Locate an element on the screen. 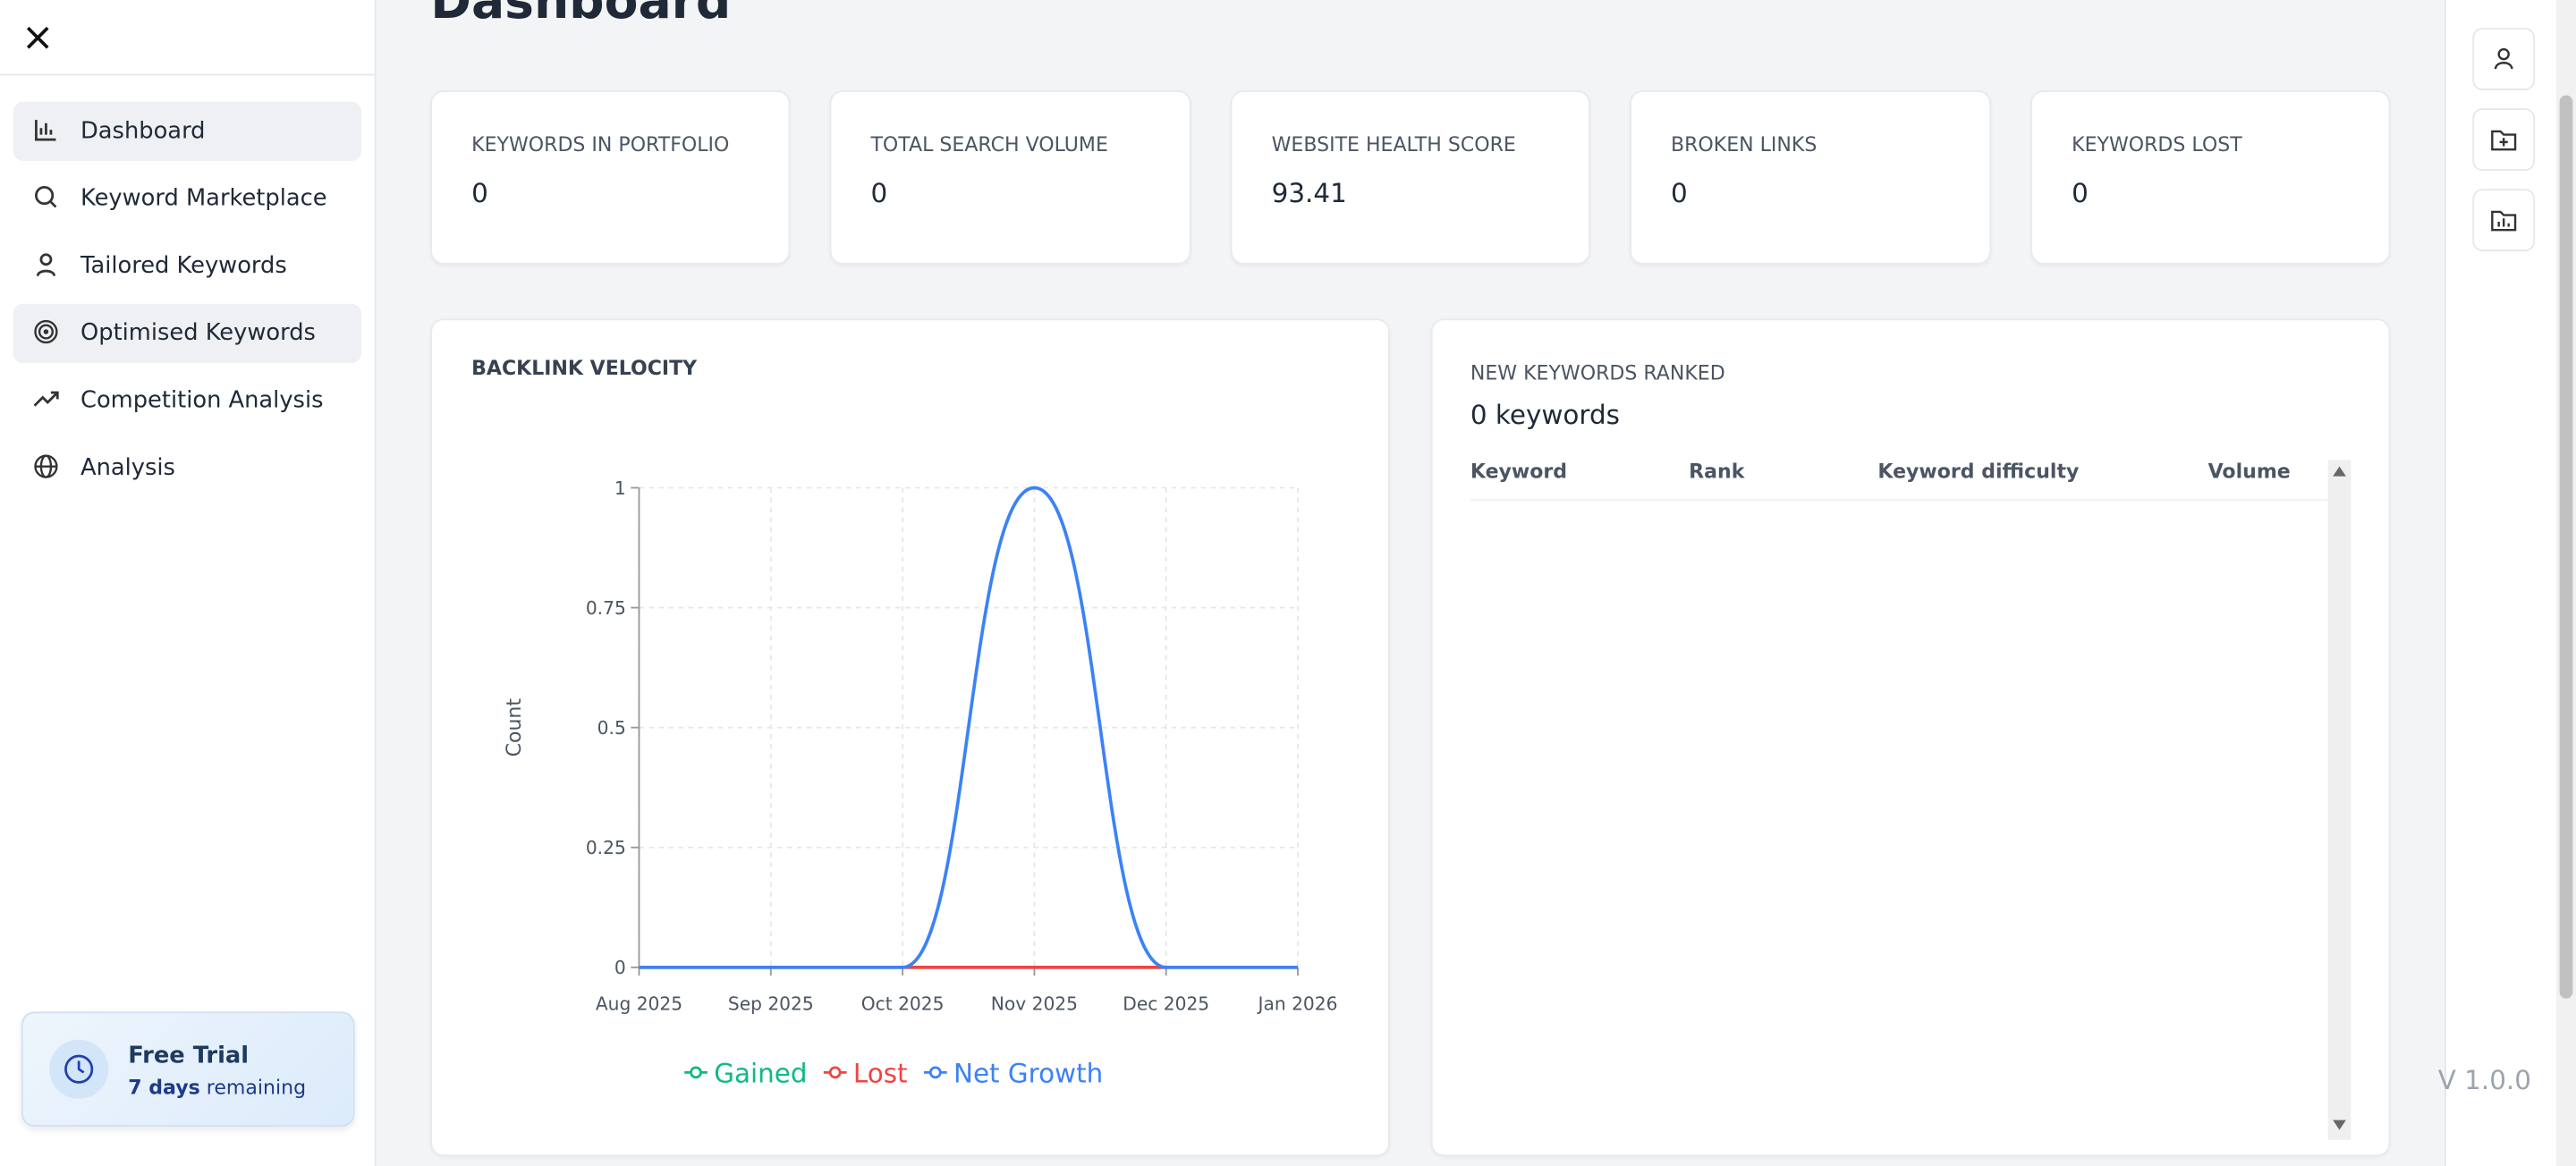 The width and height of the screenshot is (2576, 1166). trial-title: Free Trial is located at coordinates (189, 1056).